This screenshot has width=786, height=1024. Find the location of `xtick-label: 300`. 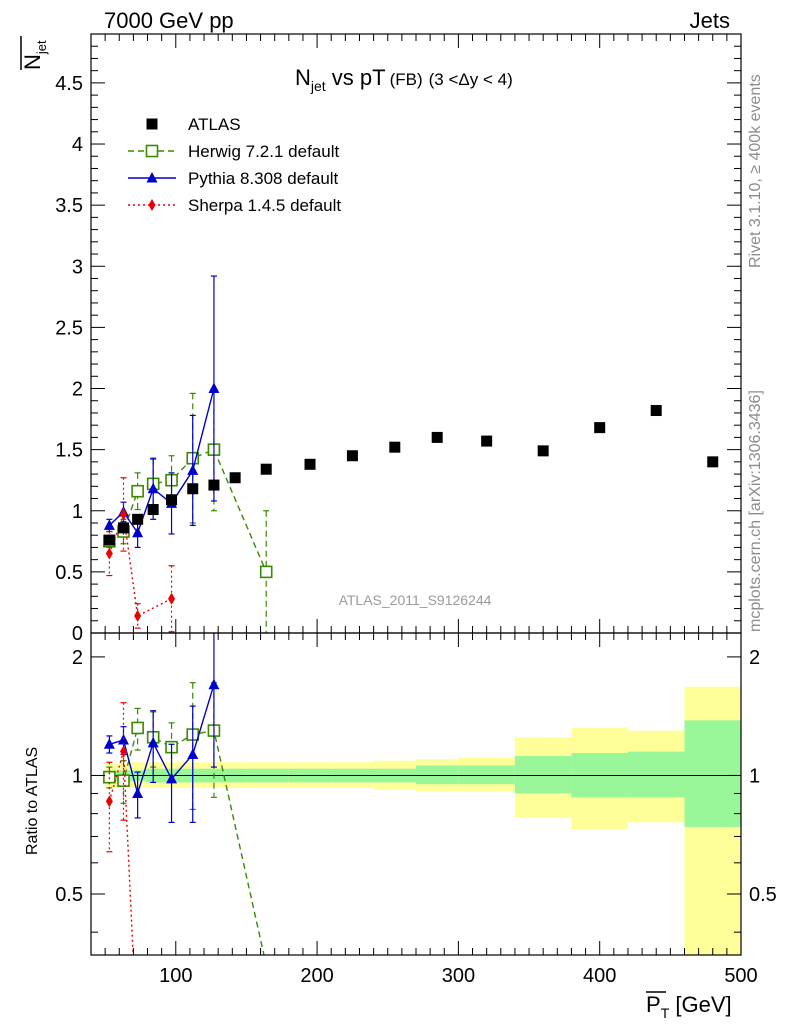

xtick-label: 300 is located at coordinates (458, 976).